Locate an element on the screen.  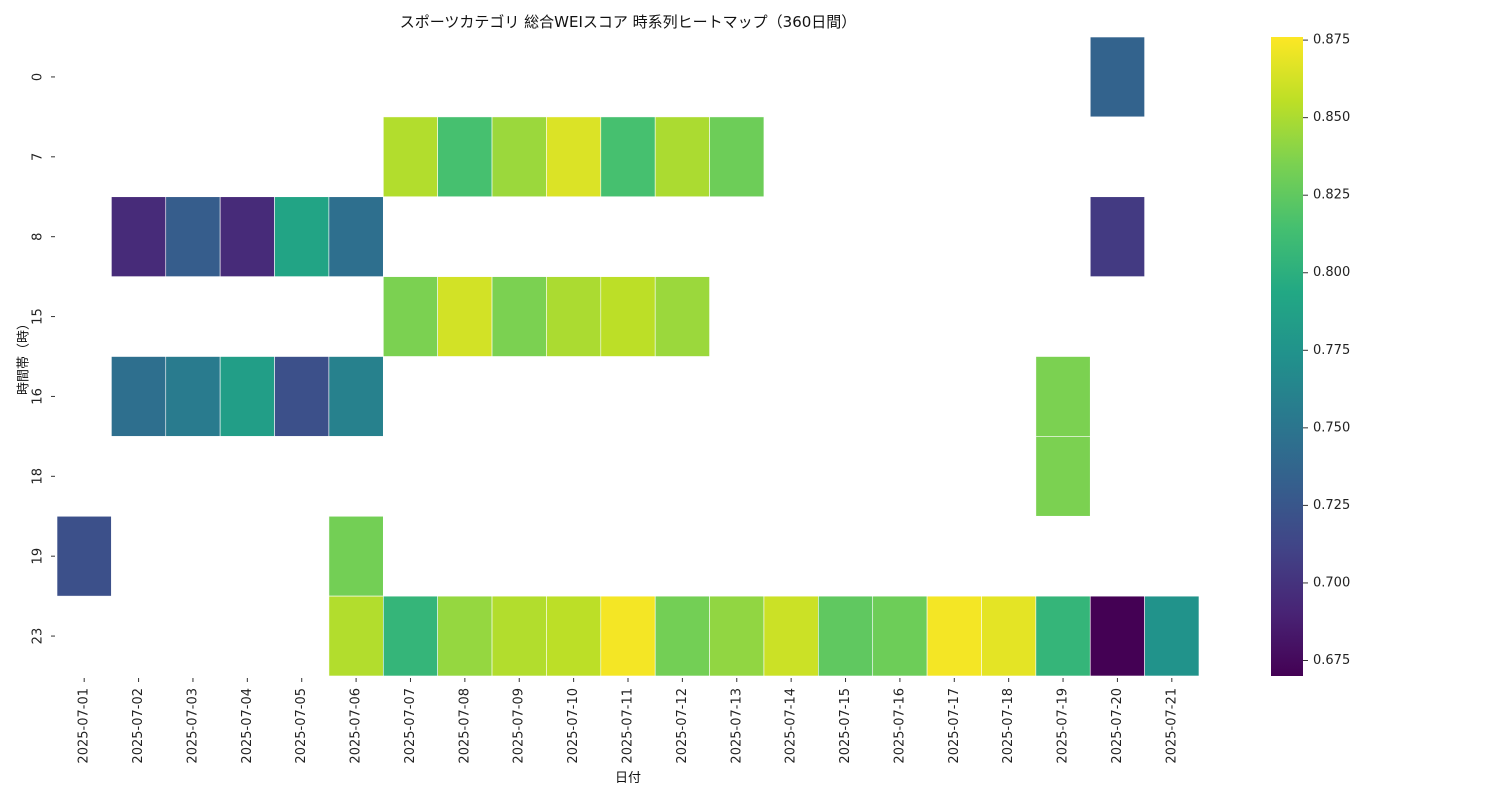
colorbar-tick-label: 0.675 is located at coordinates (1331, 660).